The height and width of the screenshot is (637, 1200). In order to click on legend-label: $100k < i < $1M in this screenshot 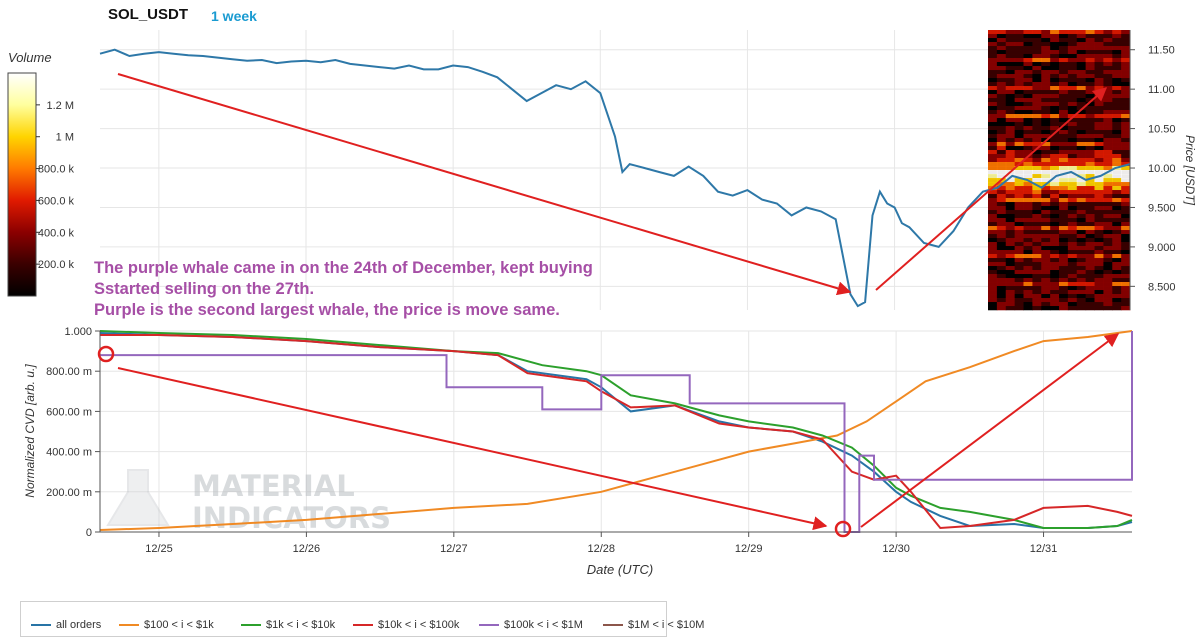, I will do `click(543, 625)`.